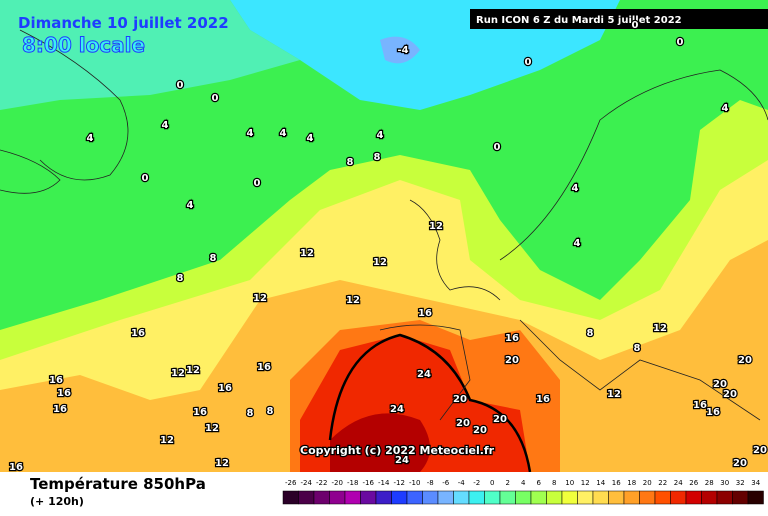  I want to click on scale-label: -12, so click(399, 483).